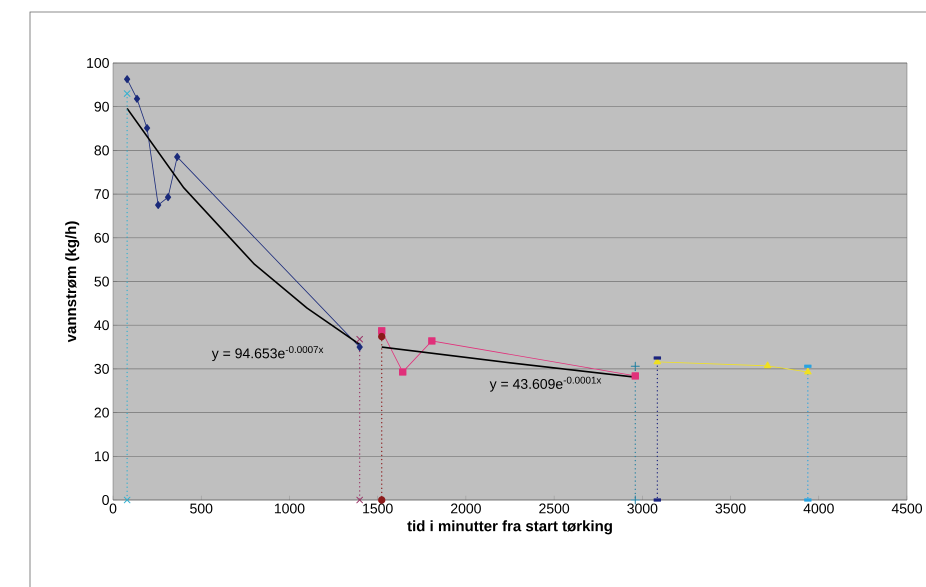 This screenshot has width=926, height=587. What do you see at coordinates (101, 237) in the screenshot?
I see `y-tick-label: 60` at bounding box center [101, 237].